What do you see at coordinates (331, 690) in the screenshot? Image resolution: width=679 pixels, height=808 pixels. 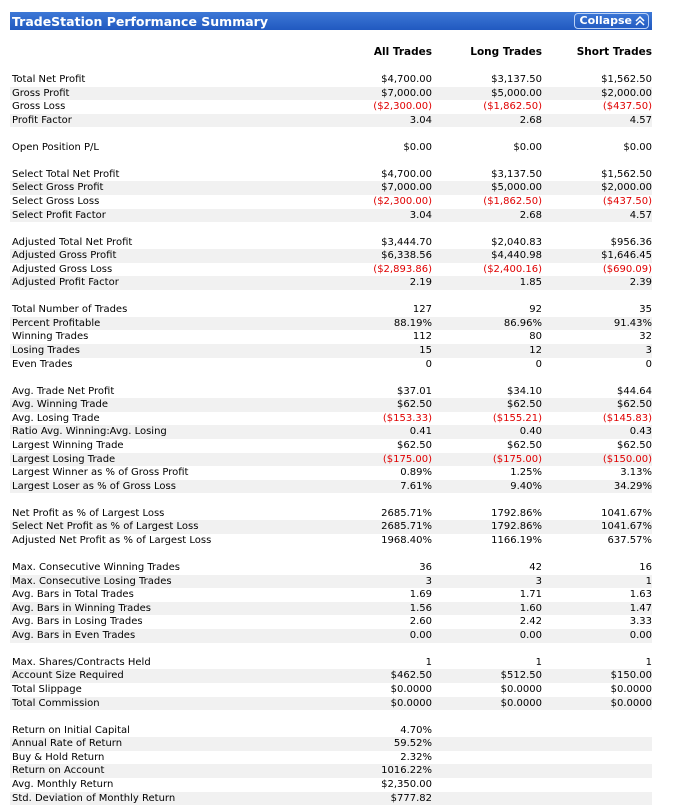 I see `table-row: Total Slippage $0.0000 $0.0000 $0.0000` at bounding box center [331, 690].